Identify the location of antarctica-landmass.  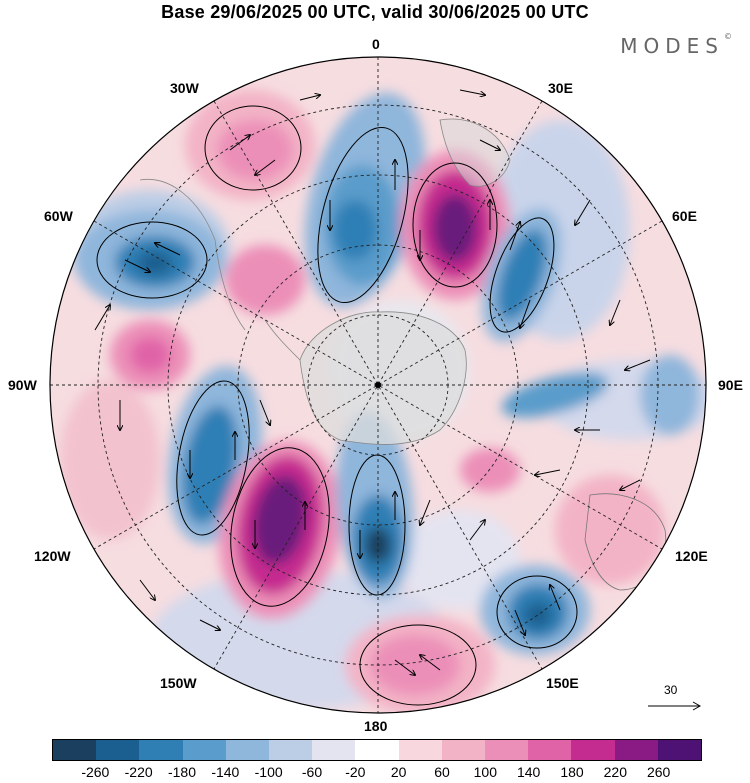
(383, 378).